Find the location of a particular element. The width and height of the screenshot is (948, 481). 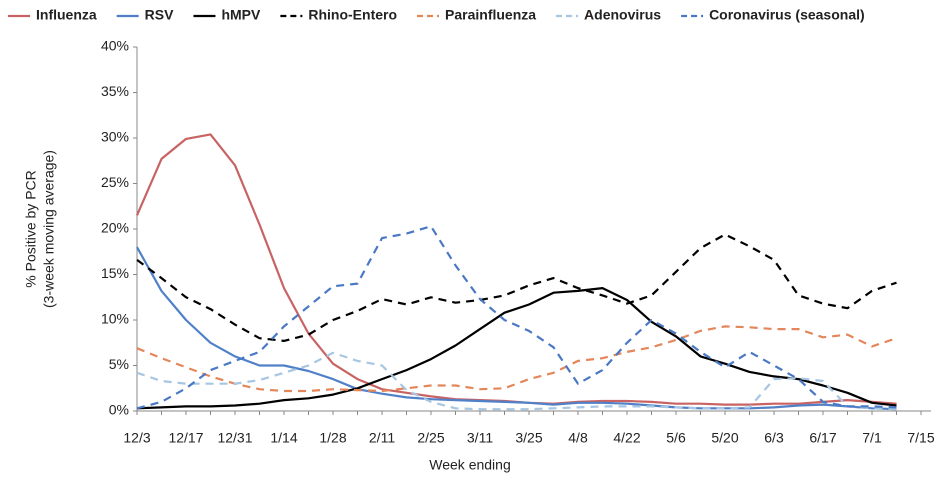

legend-label: Coronavirus (seasonal) is located at coordinates (787, 15).